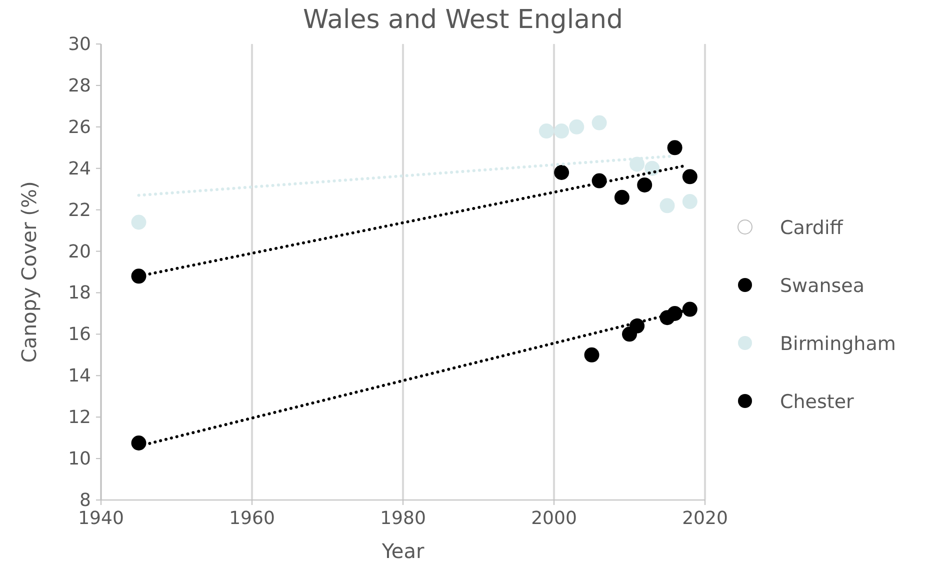  What do you see at coordinates (79, 127) in the screenshot?
I see `y-tick-label: 26` at bounding box center [79, 127].